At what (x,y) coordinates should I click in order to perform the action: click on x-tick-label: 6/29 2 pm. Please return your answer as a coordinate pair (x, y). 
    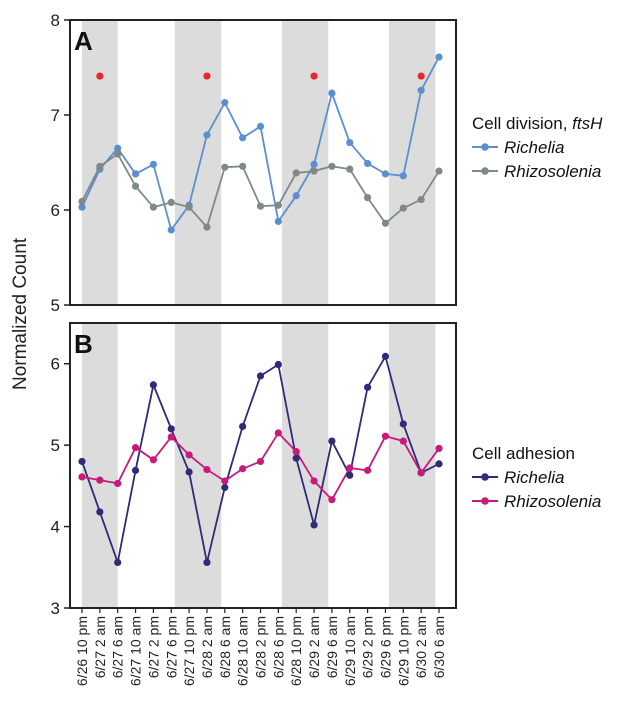
    Looking at the image, I should click on (368, 647).